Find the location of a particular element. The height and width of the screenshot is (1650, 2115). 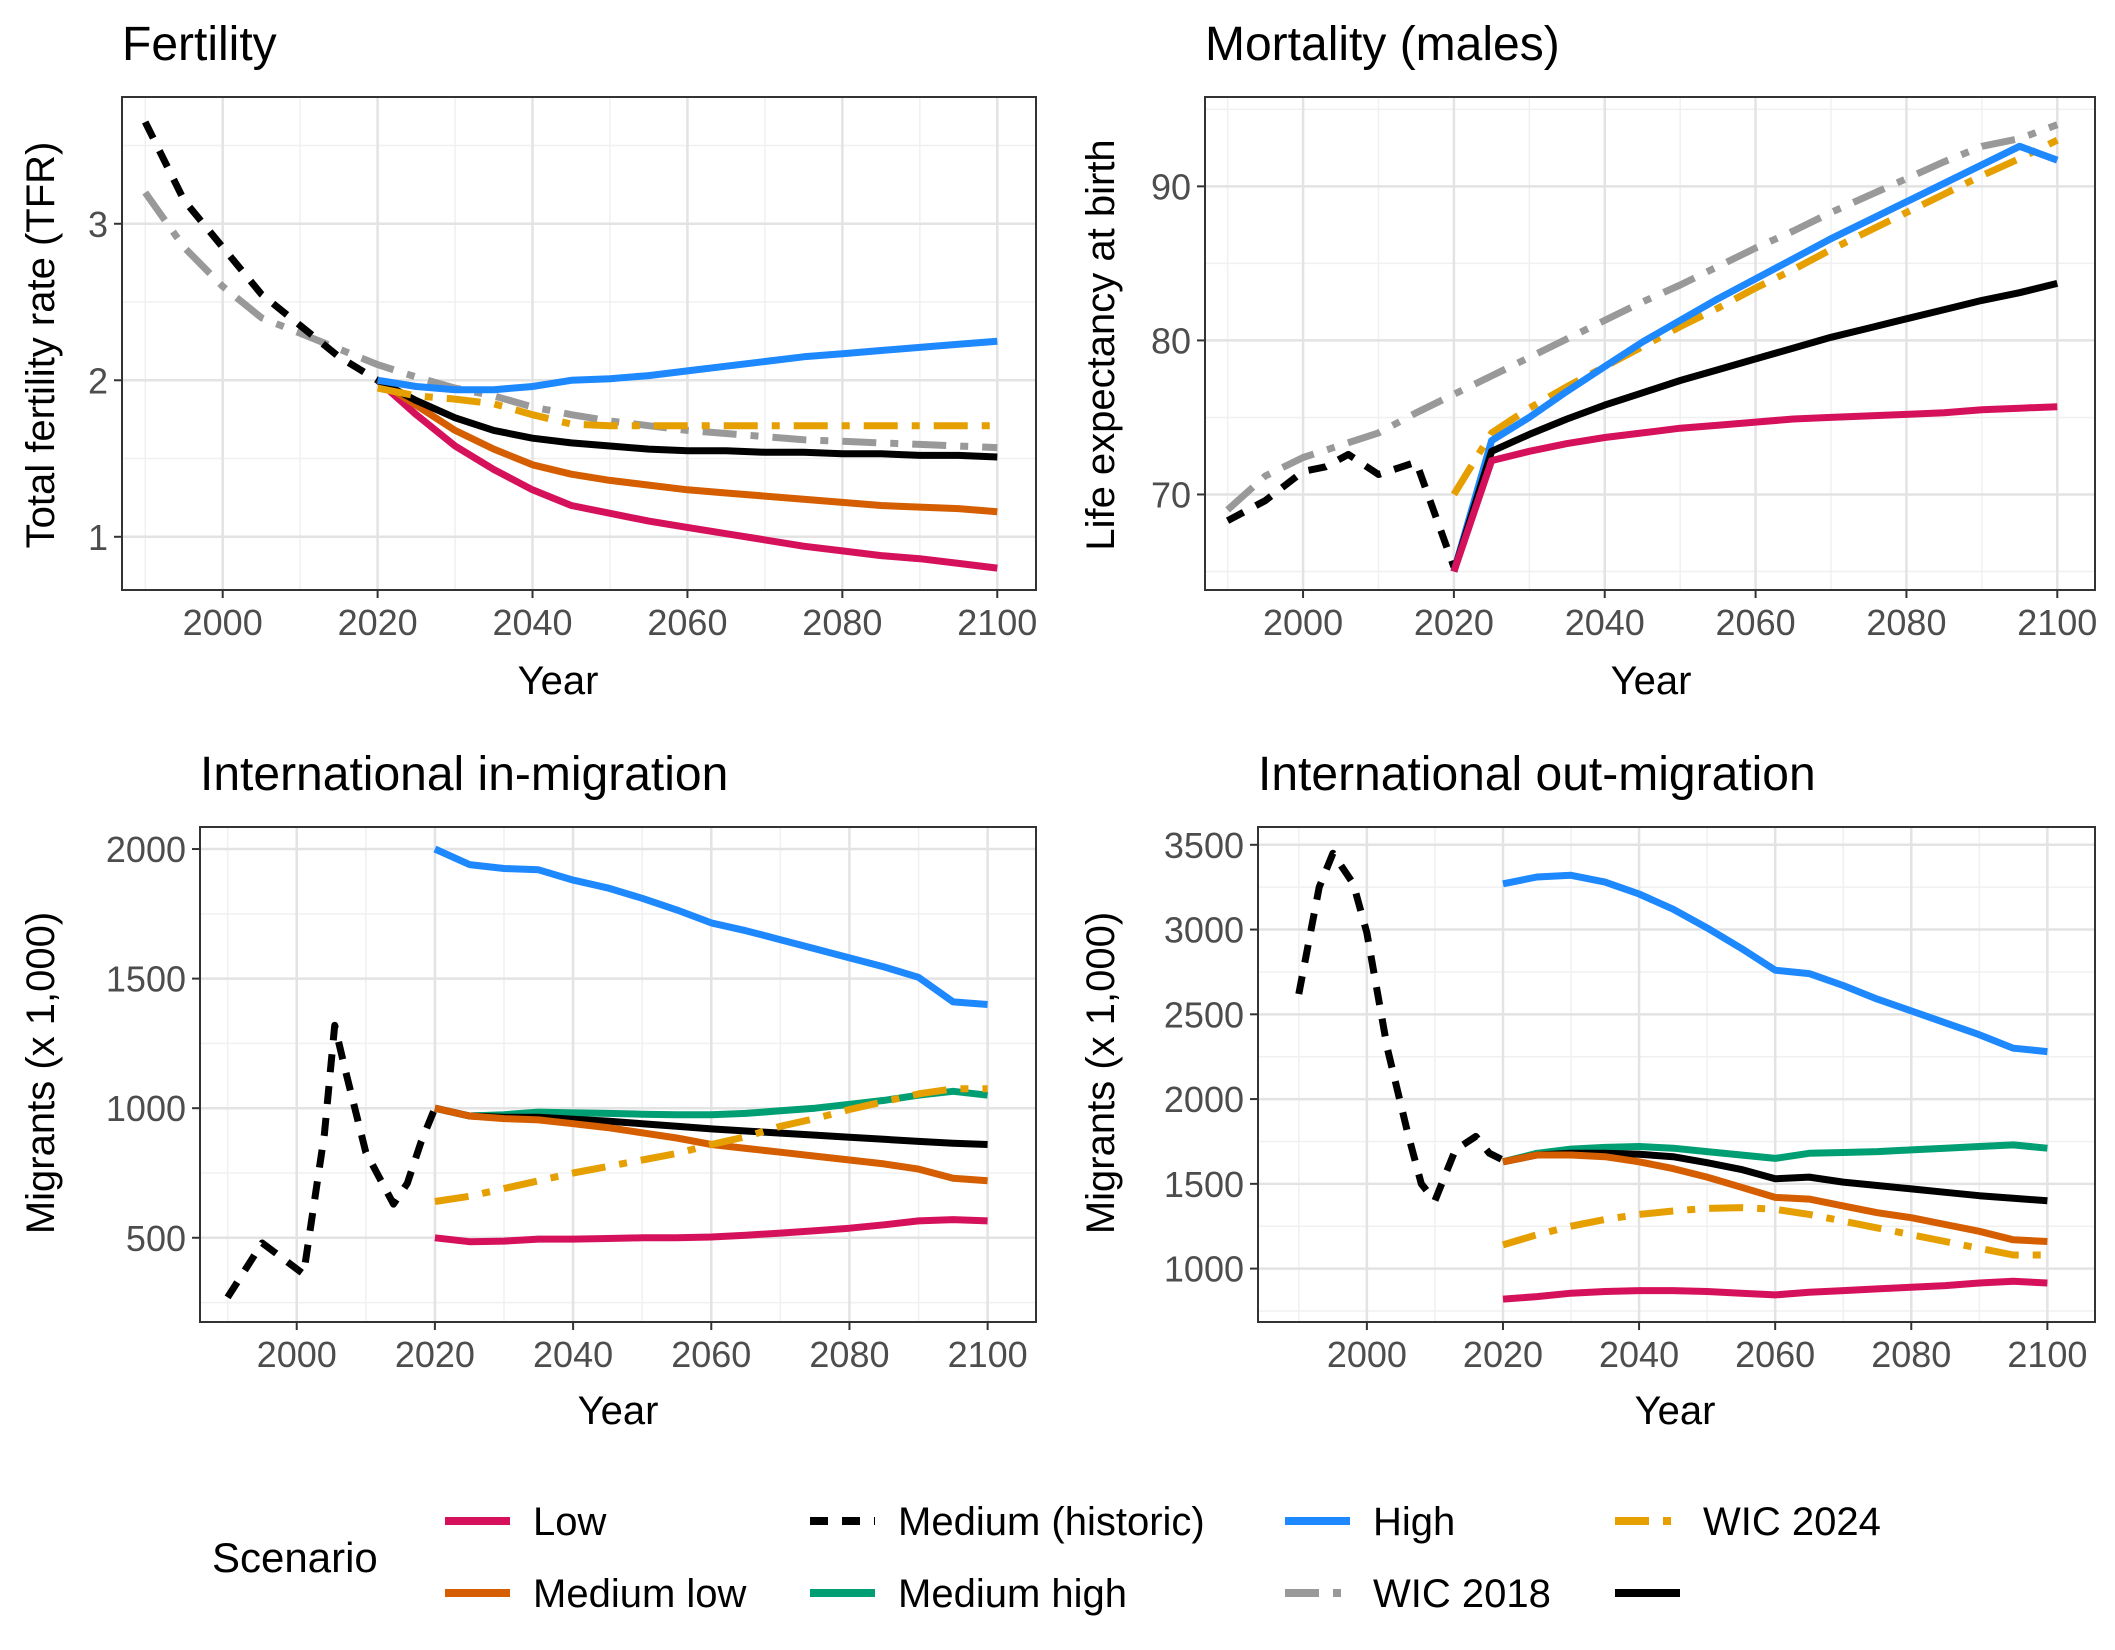

legend-item-wic2018: WIC 2018 is located at coordinates (1418, 1594).